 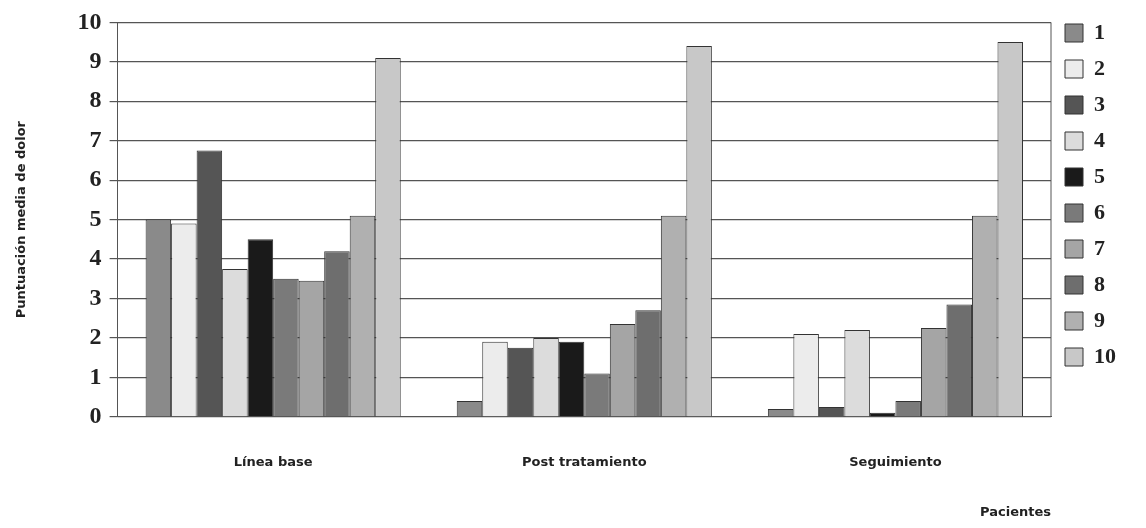 What do you see at coordinates (95, 138) in the screenshot?
I see `y-tick-label: 7` at bounding box center [95, 138].